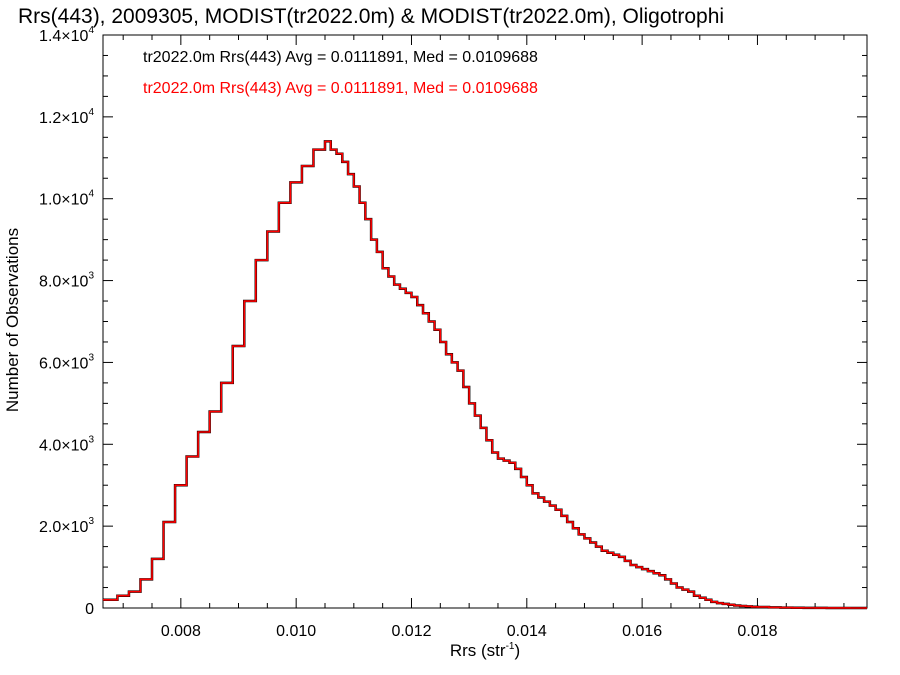  I want to click on y-tick-mantissa: 0, so click(89, 609).